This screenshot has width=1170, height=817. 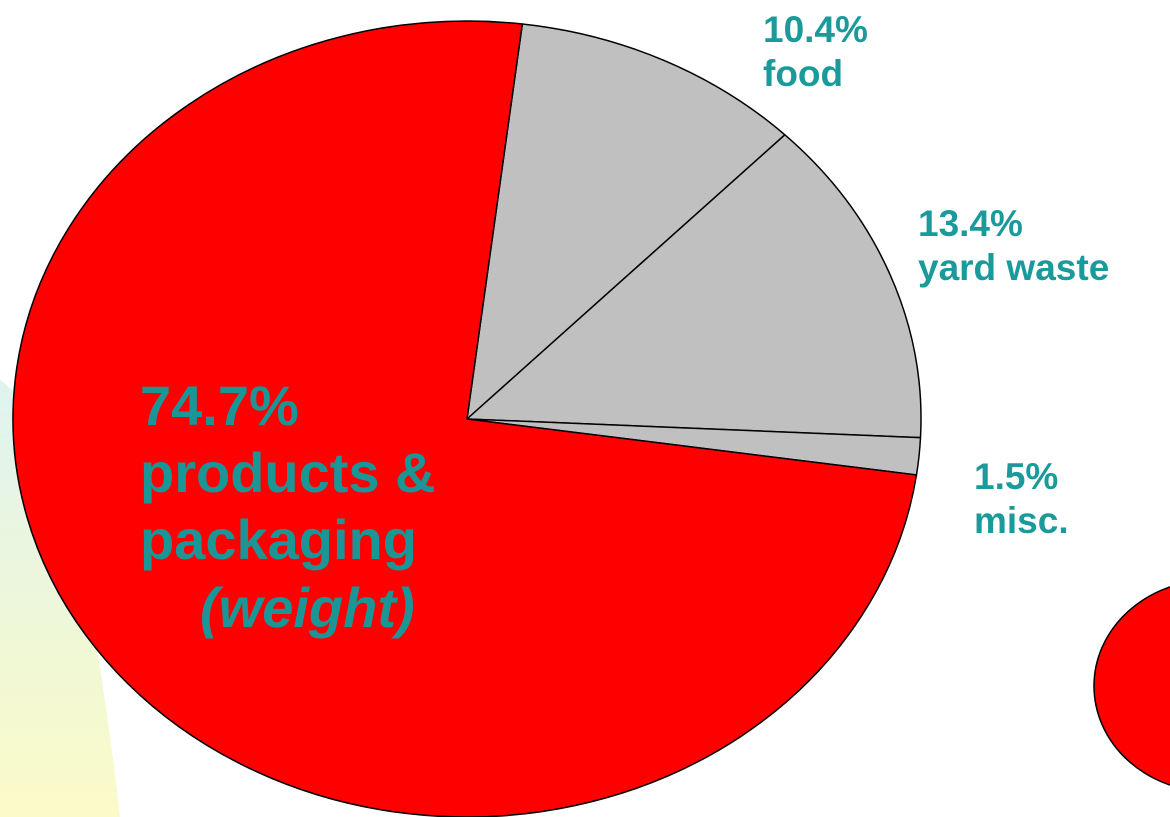 What do you see at coordinates (1021, 520) in the screenshot?
I see `slice-name-misc: misc.` at bounding box center [1021, 520].